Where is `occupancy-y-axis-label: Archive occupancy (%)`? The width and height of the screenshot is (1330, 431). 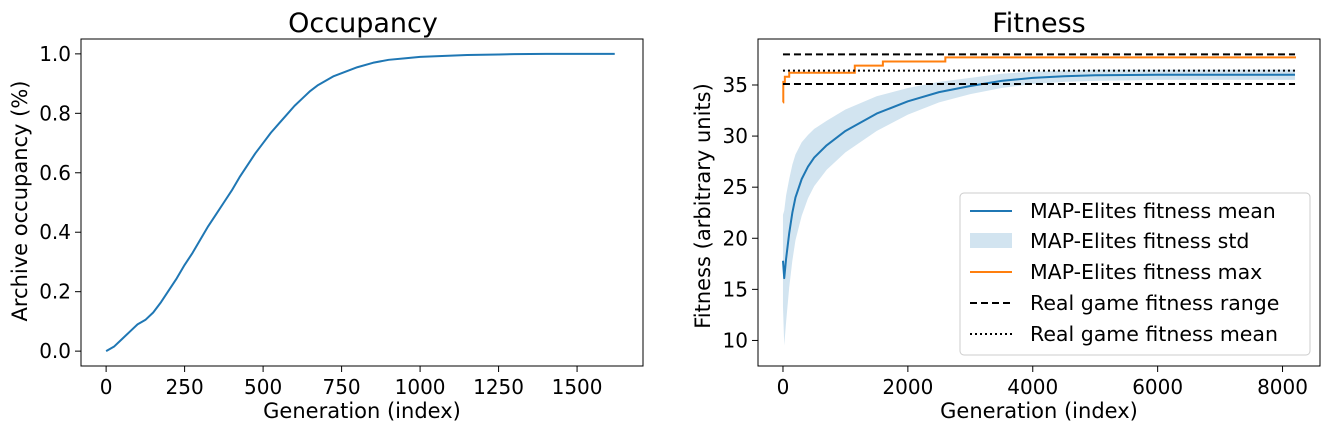
occupancy-y-axis-label: Archive occupancy (%) is located at coordinates (20, 201).